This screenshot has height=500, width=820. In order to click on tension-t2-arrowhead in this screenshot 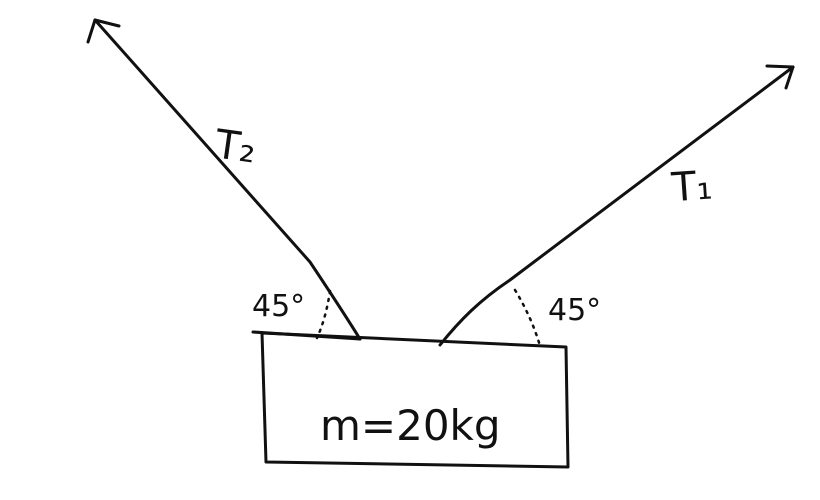, I will do `click(103, 31)`.